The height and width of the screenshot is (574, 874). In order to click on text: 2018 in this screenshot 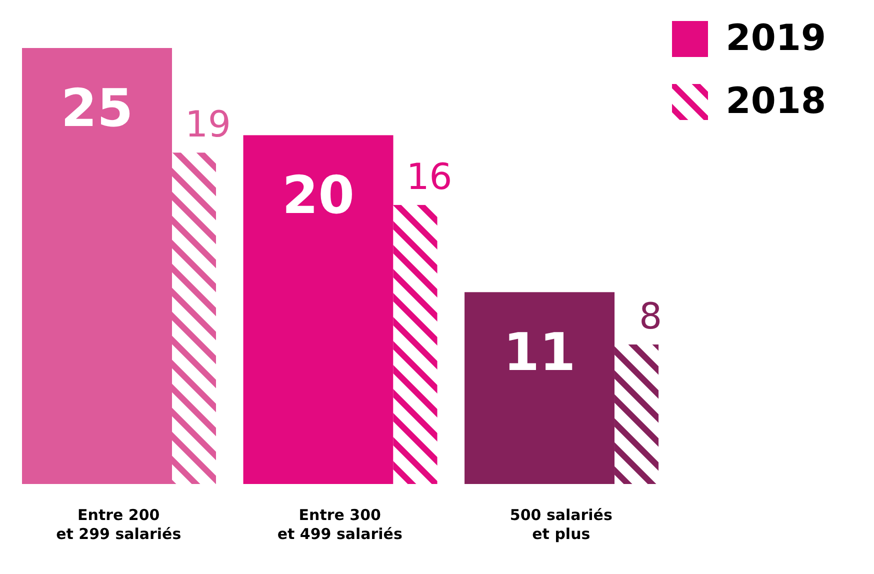, I will do `click(776, 101)`.